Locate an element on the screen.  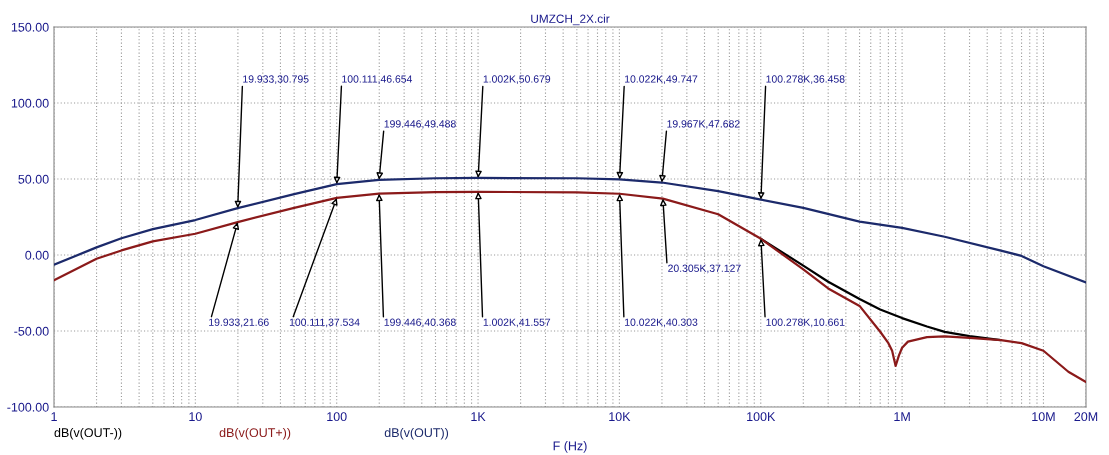
text: dB(v(OUT-)) is located at coordinates (88, 433).